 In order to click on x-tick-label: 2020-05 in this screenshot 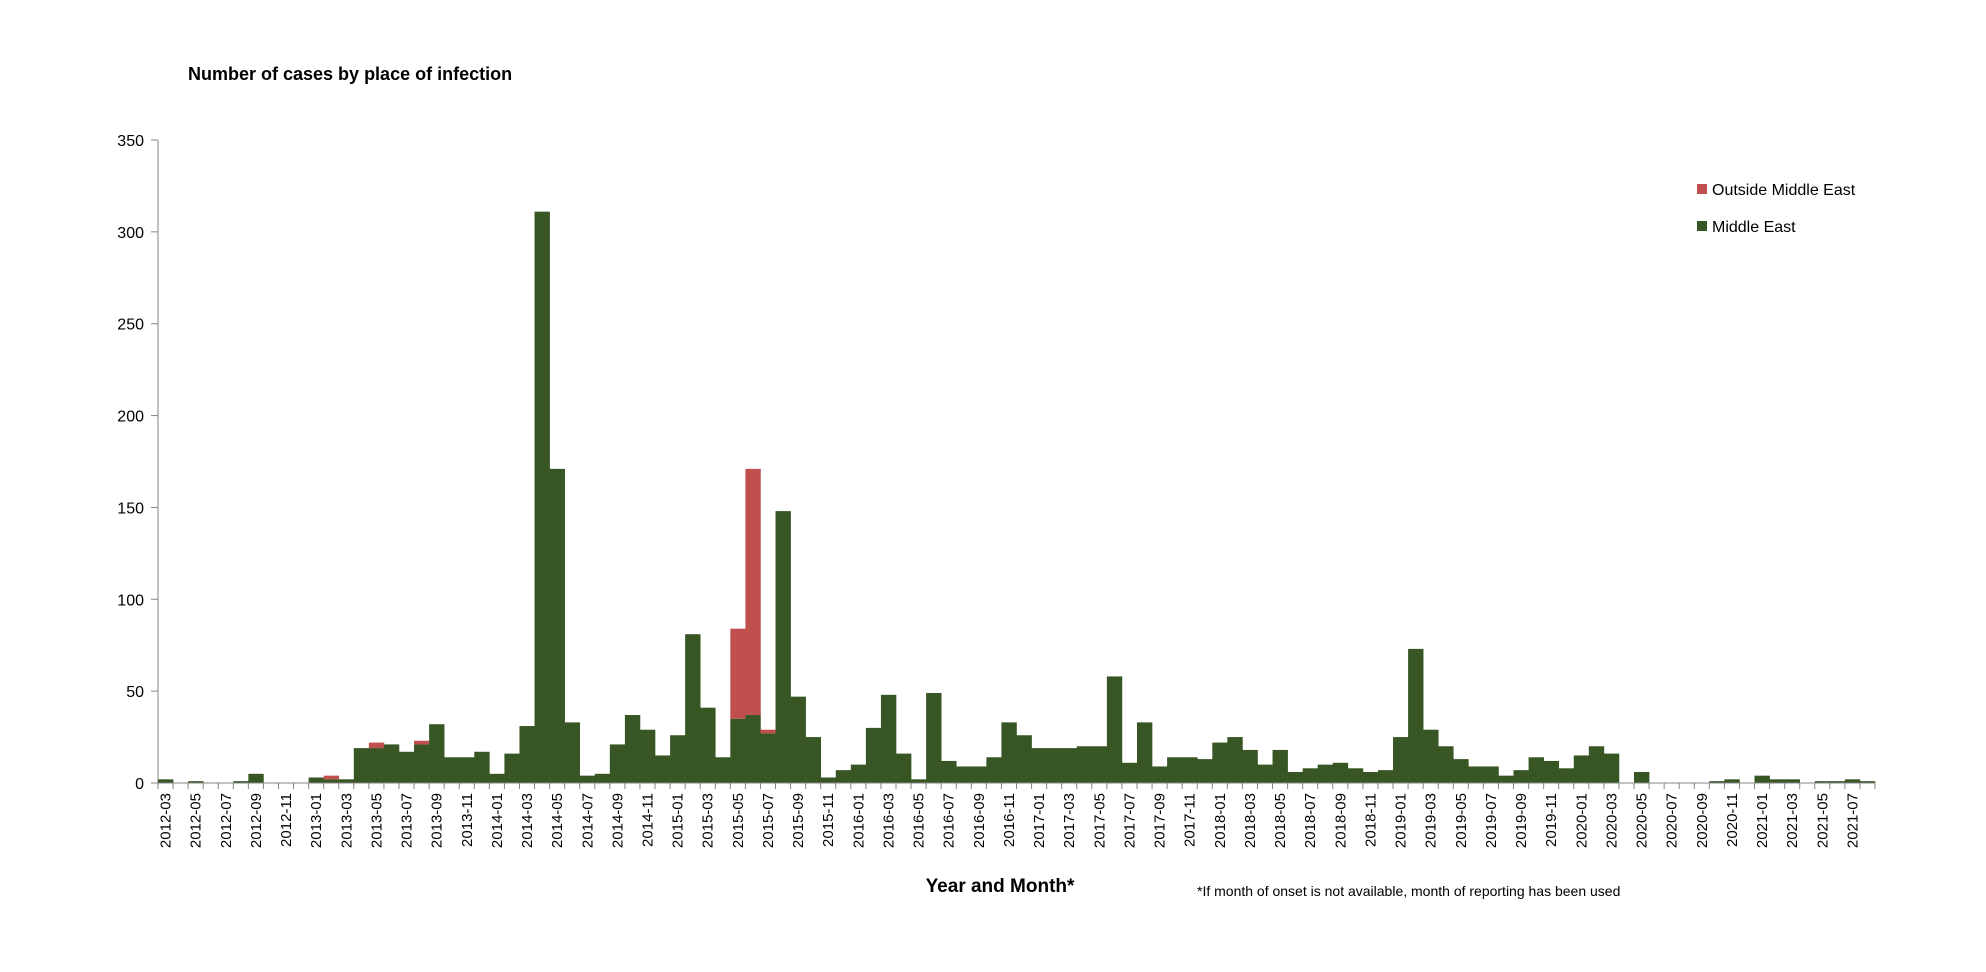, I will do `click(1642, 820)`.